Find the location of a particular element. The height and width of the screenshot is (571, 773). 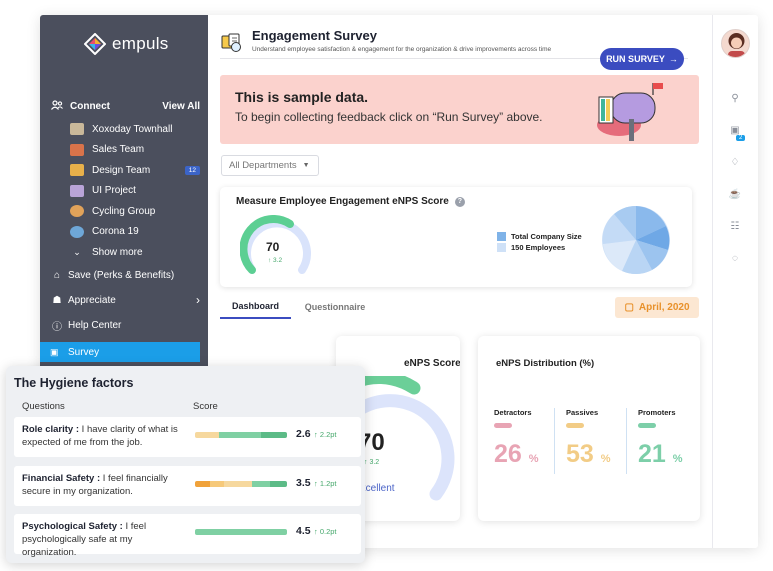

detractors-unit: % is located at coordinates (533, 459).